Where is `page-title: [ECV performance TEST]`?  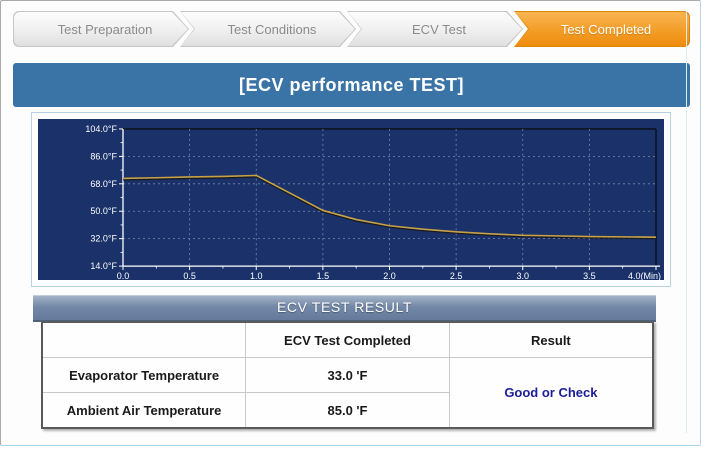
page-title: [ECV performance TEST] is located at coordinates (351, 84).